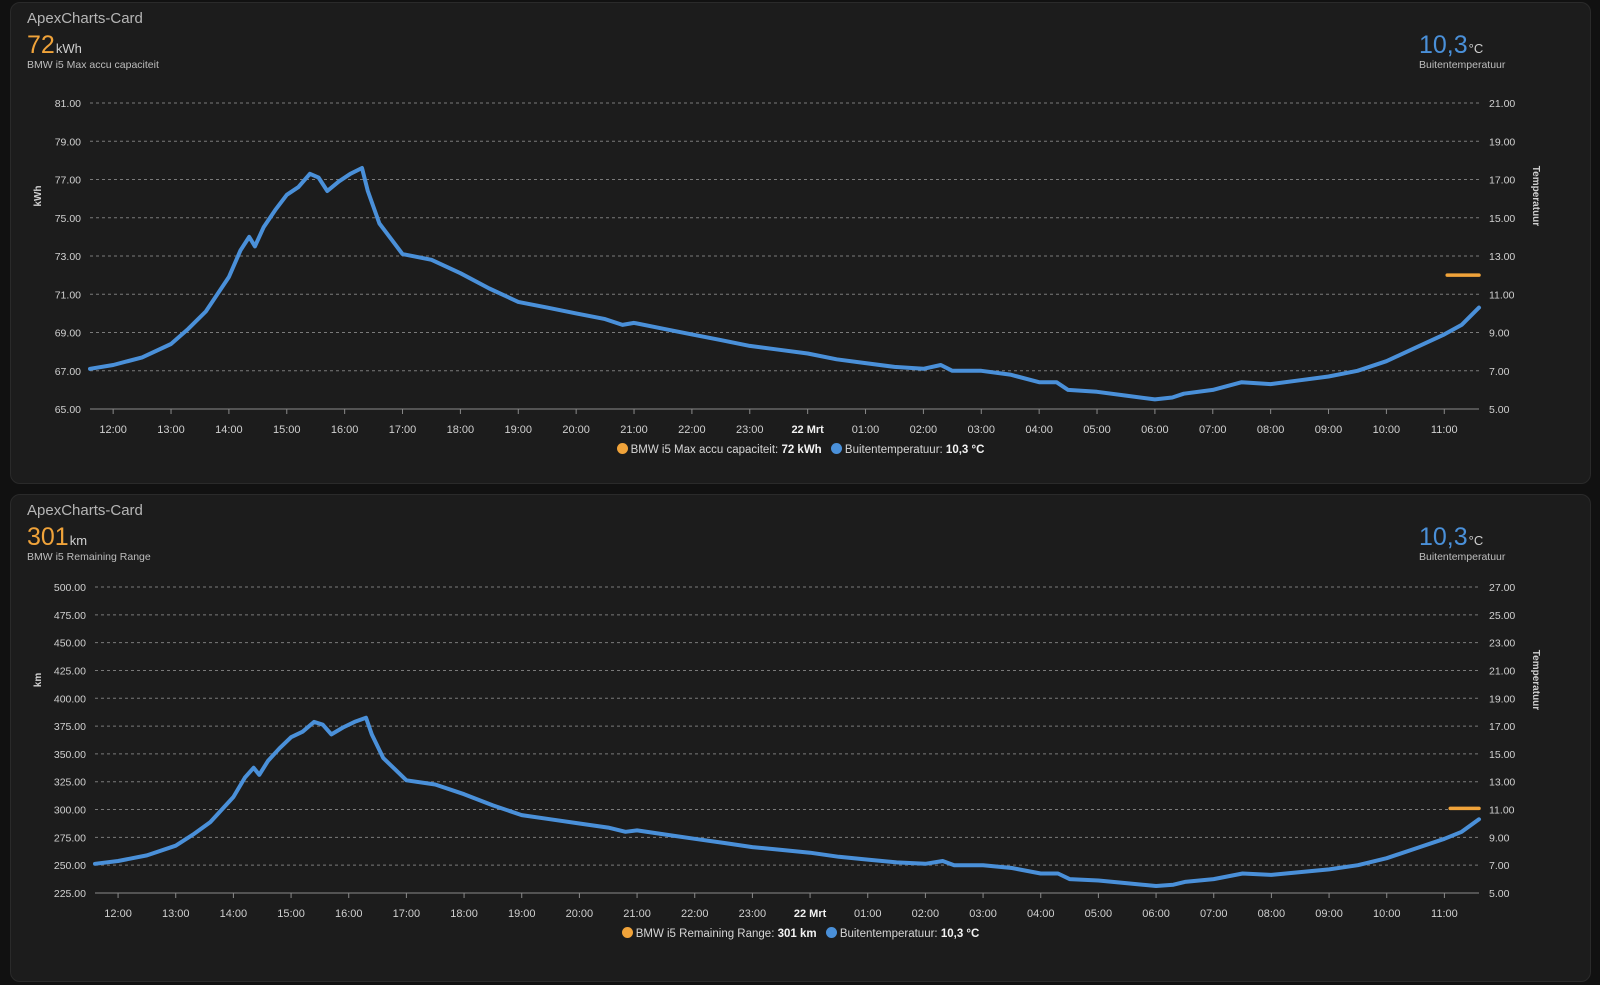  Describe the element at coordinates (70, 838) in the screenshot. I see `y-tick-label: 275.00` at that location.